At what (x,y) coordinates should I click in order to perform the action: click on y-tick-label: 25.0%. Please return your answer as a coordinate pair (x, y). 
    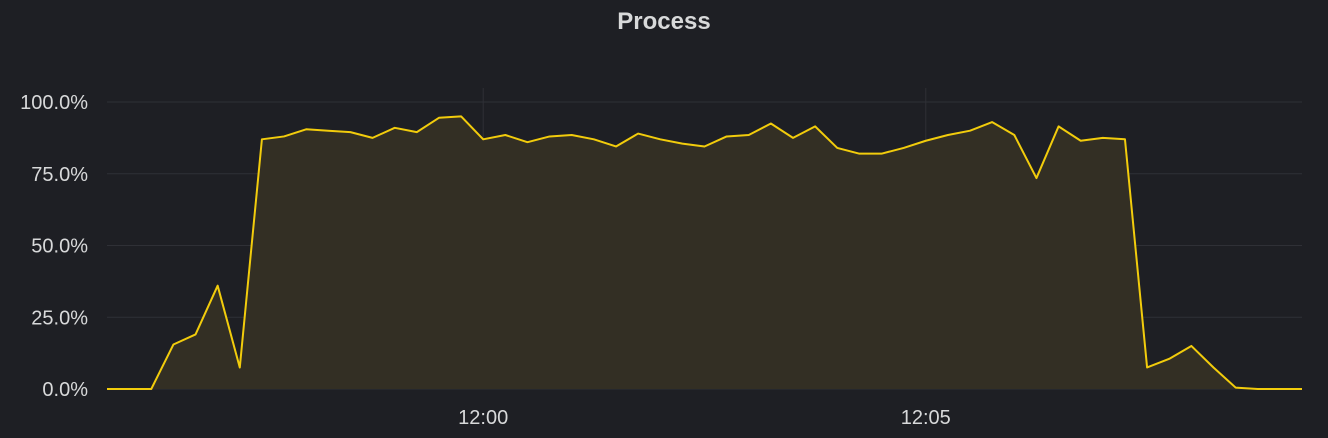
    Looking at the image, I should click on (59, 318).